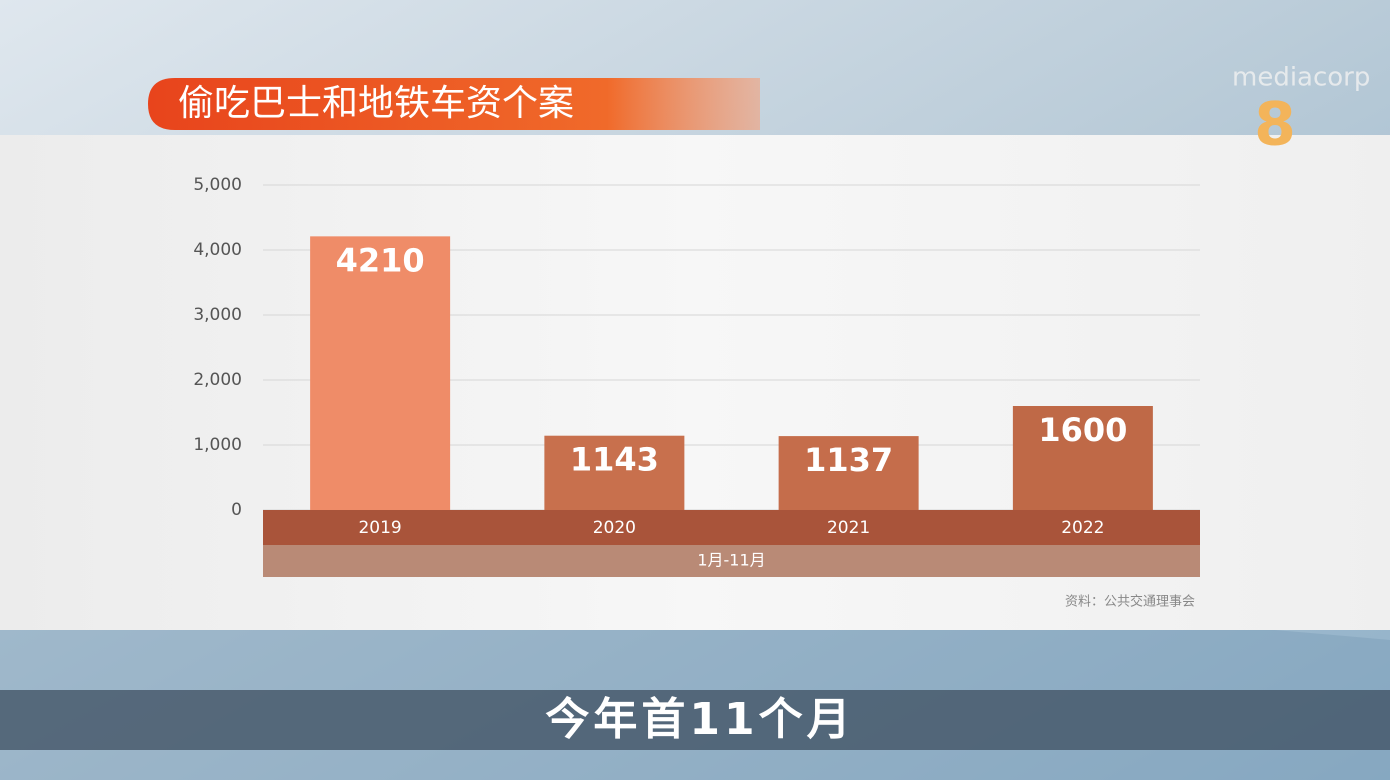  Describe the element at coordinates (236, 510) in the screenshot. I see `y-tick-label: 0` at that location.